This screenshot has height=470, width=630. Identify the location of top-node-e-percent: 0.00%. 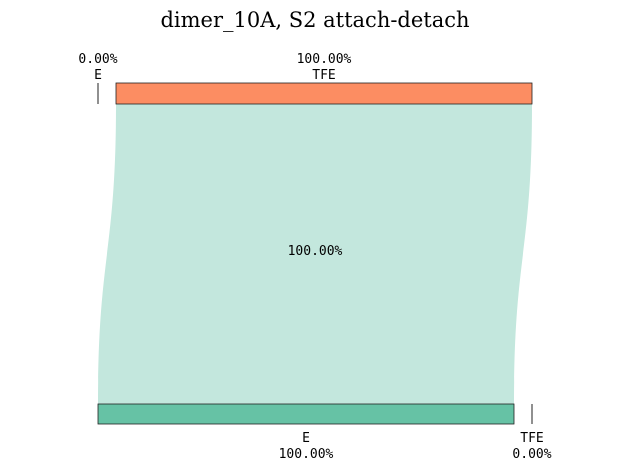
(97, 59).